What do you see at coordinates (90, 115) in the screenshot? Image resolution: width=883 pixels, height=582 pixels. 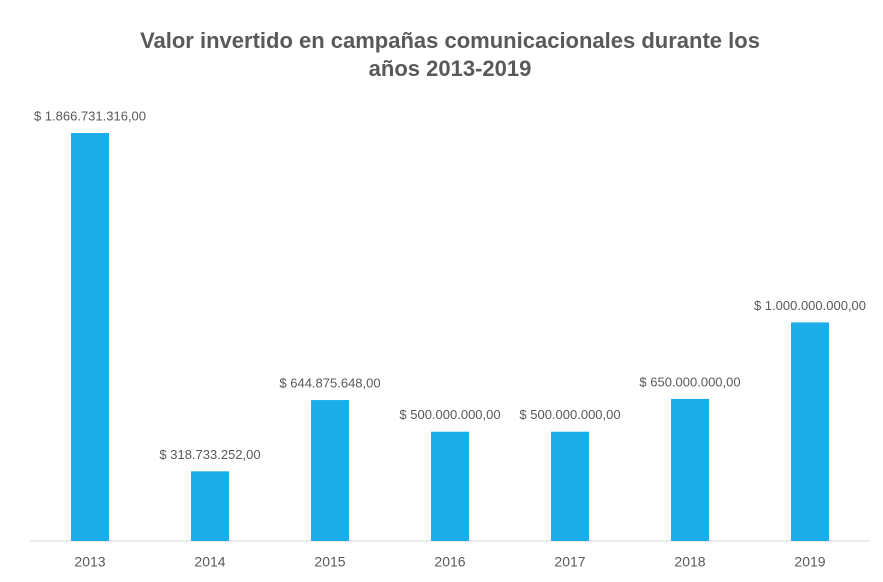 I see `data-label: $ 1.866.731.316,00` at bounding box center [90, 115].